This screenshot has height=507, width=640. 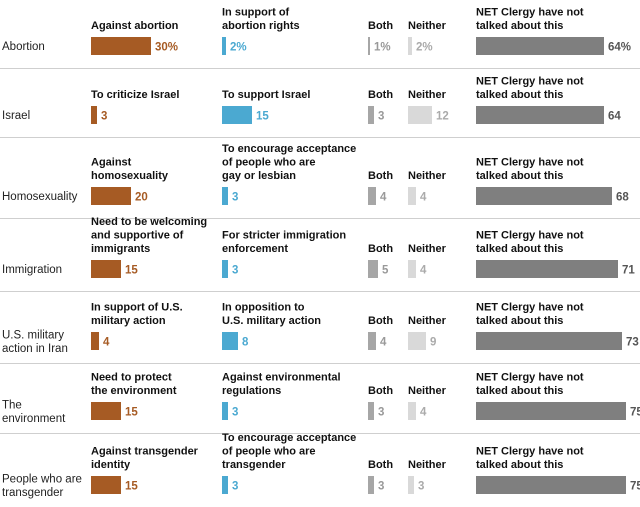 What do you see at coordinates (111, 163) in the screenshot?
I see `first-header: Against` at bounding box center [111, 163].